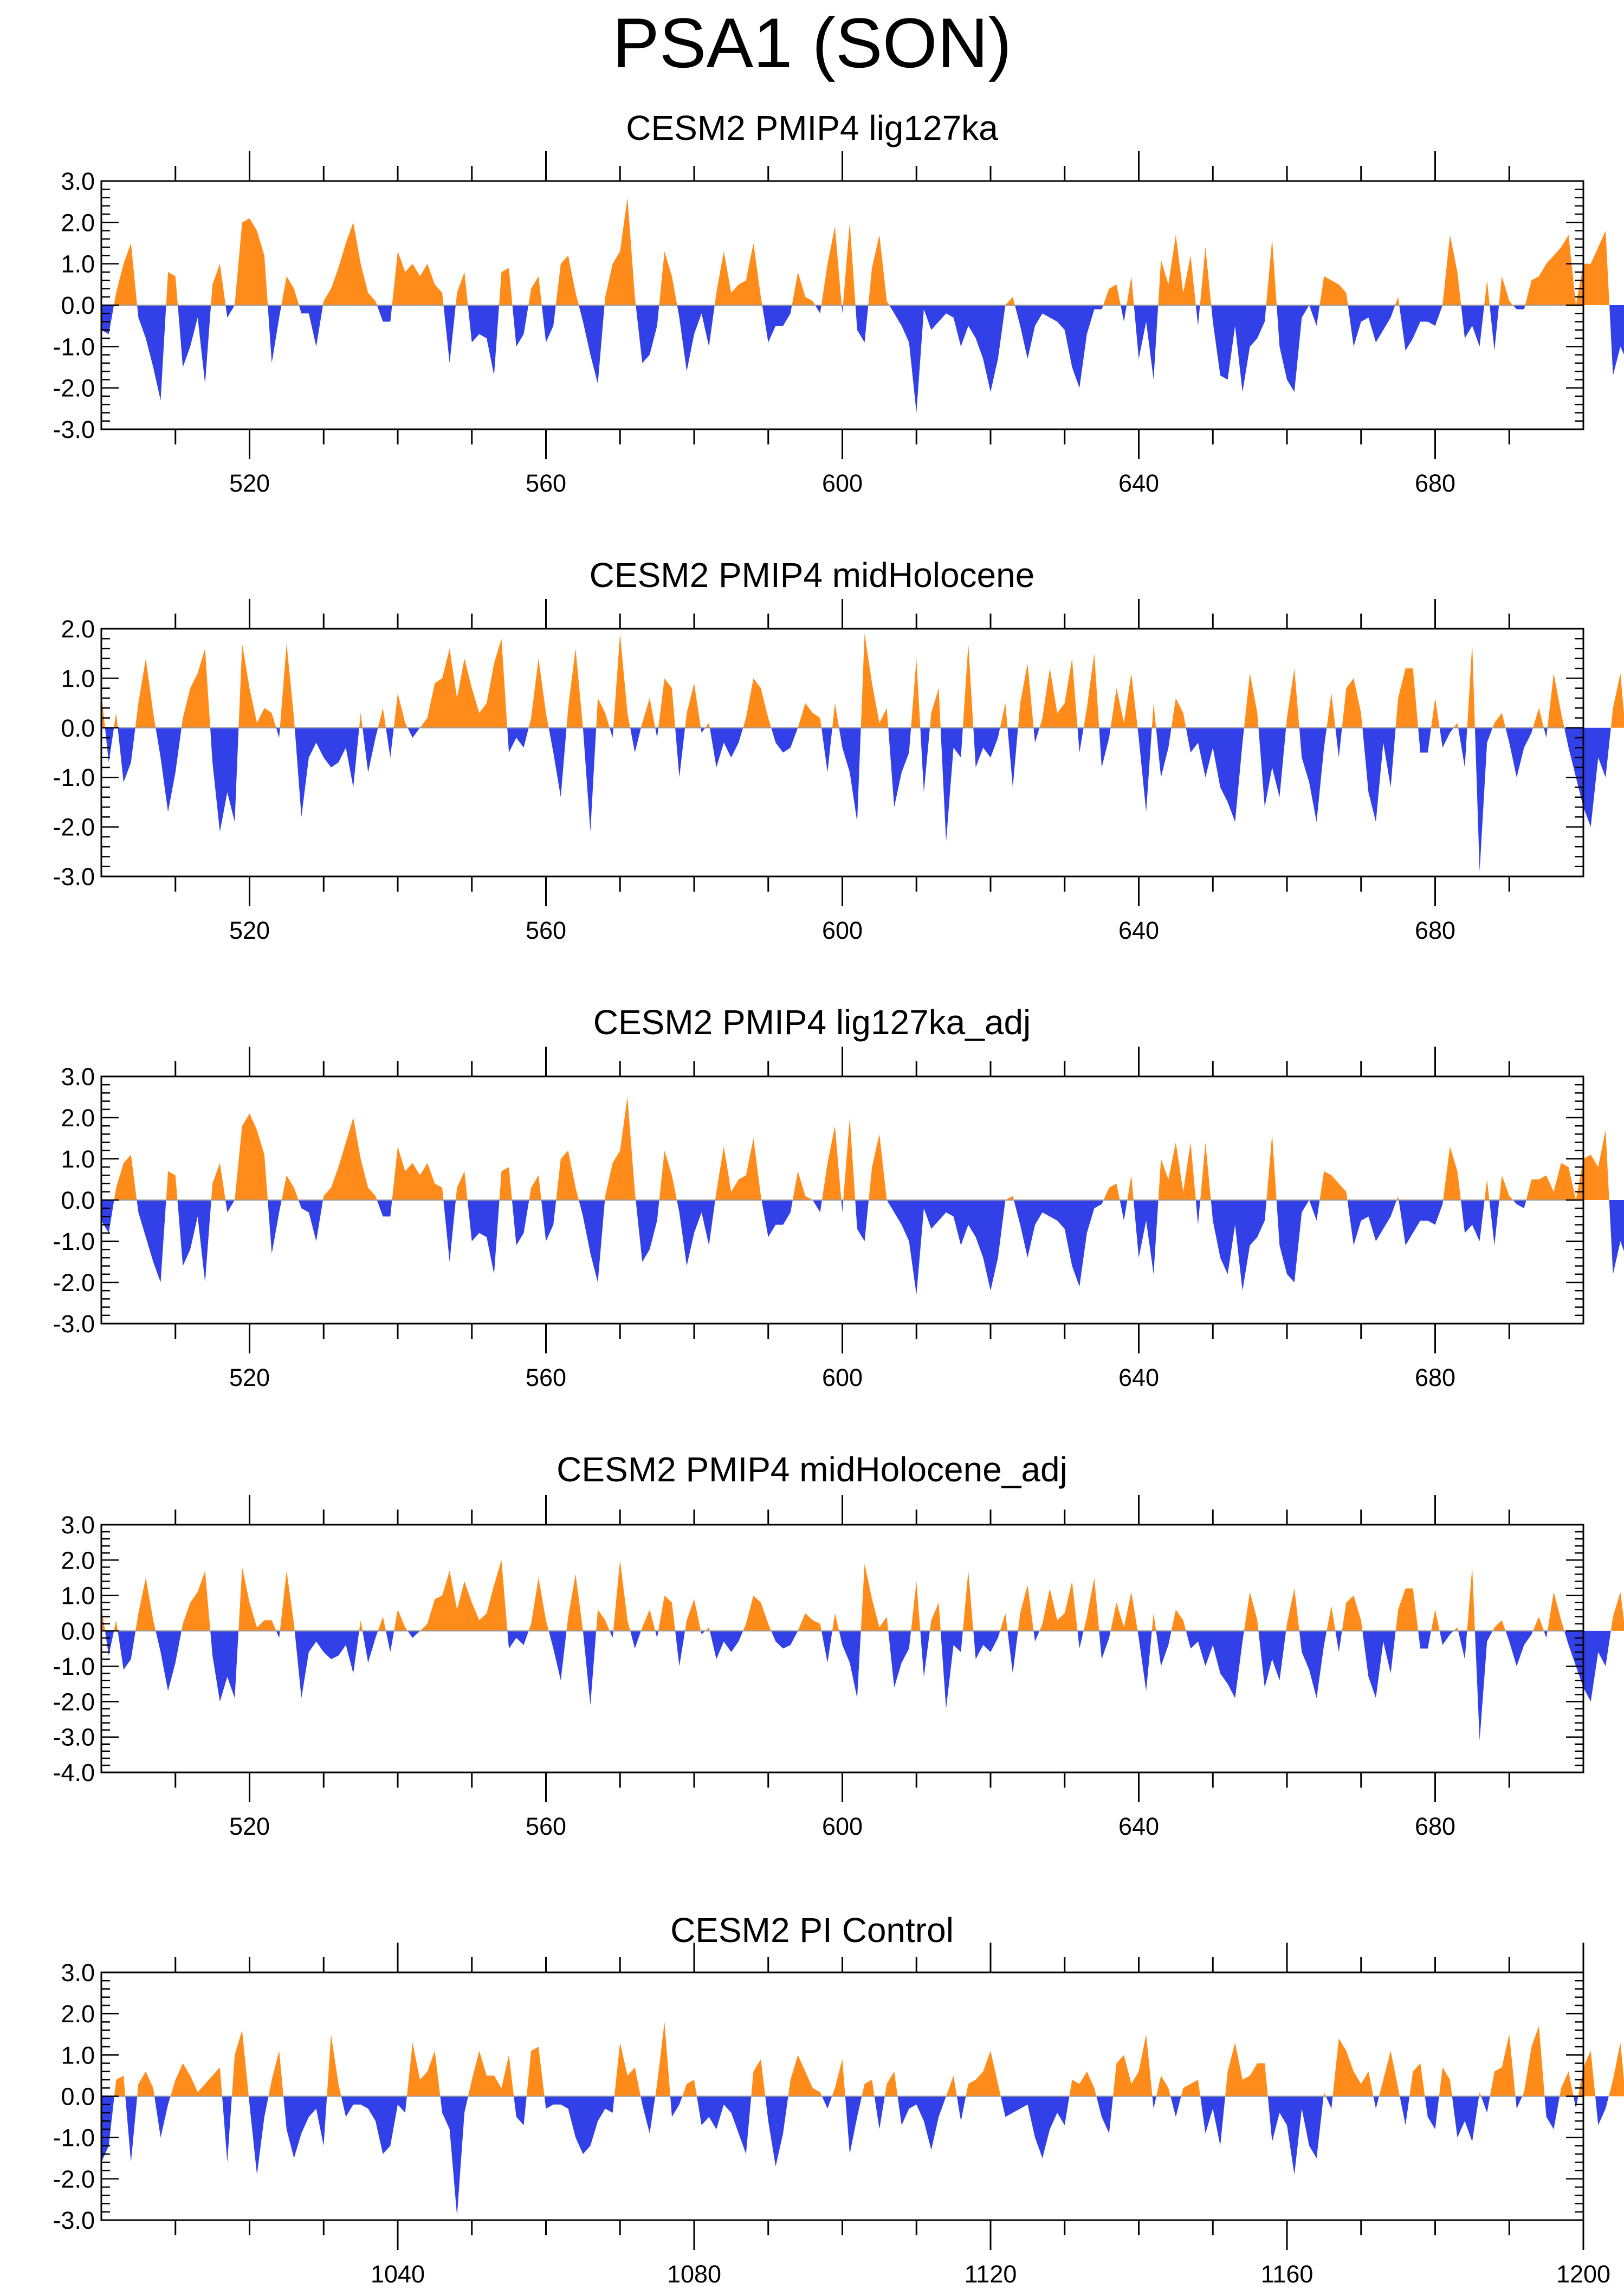 The height and width of the screenshot is (2296, 1624). What do you see at coordinates (812, 42) in the screenshot?
I see `figure-title: PSA1 (SON)` at bounding box center [812, 42].